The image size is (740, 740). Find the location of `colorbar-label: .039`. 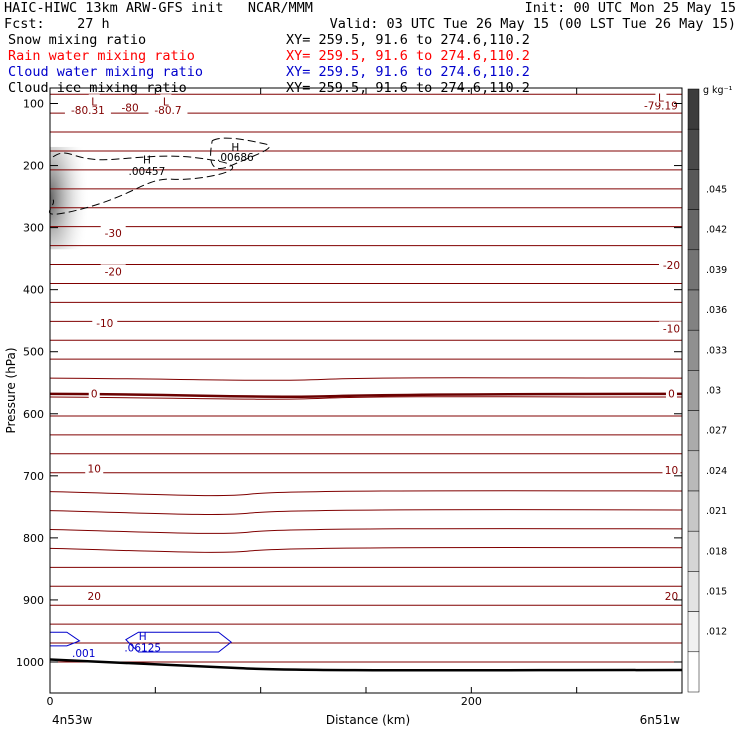

colorbar-label: .039 is located at coordinates (716, 270).